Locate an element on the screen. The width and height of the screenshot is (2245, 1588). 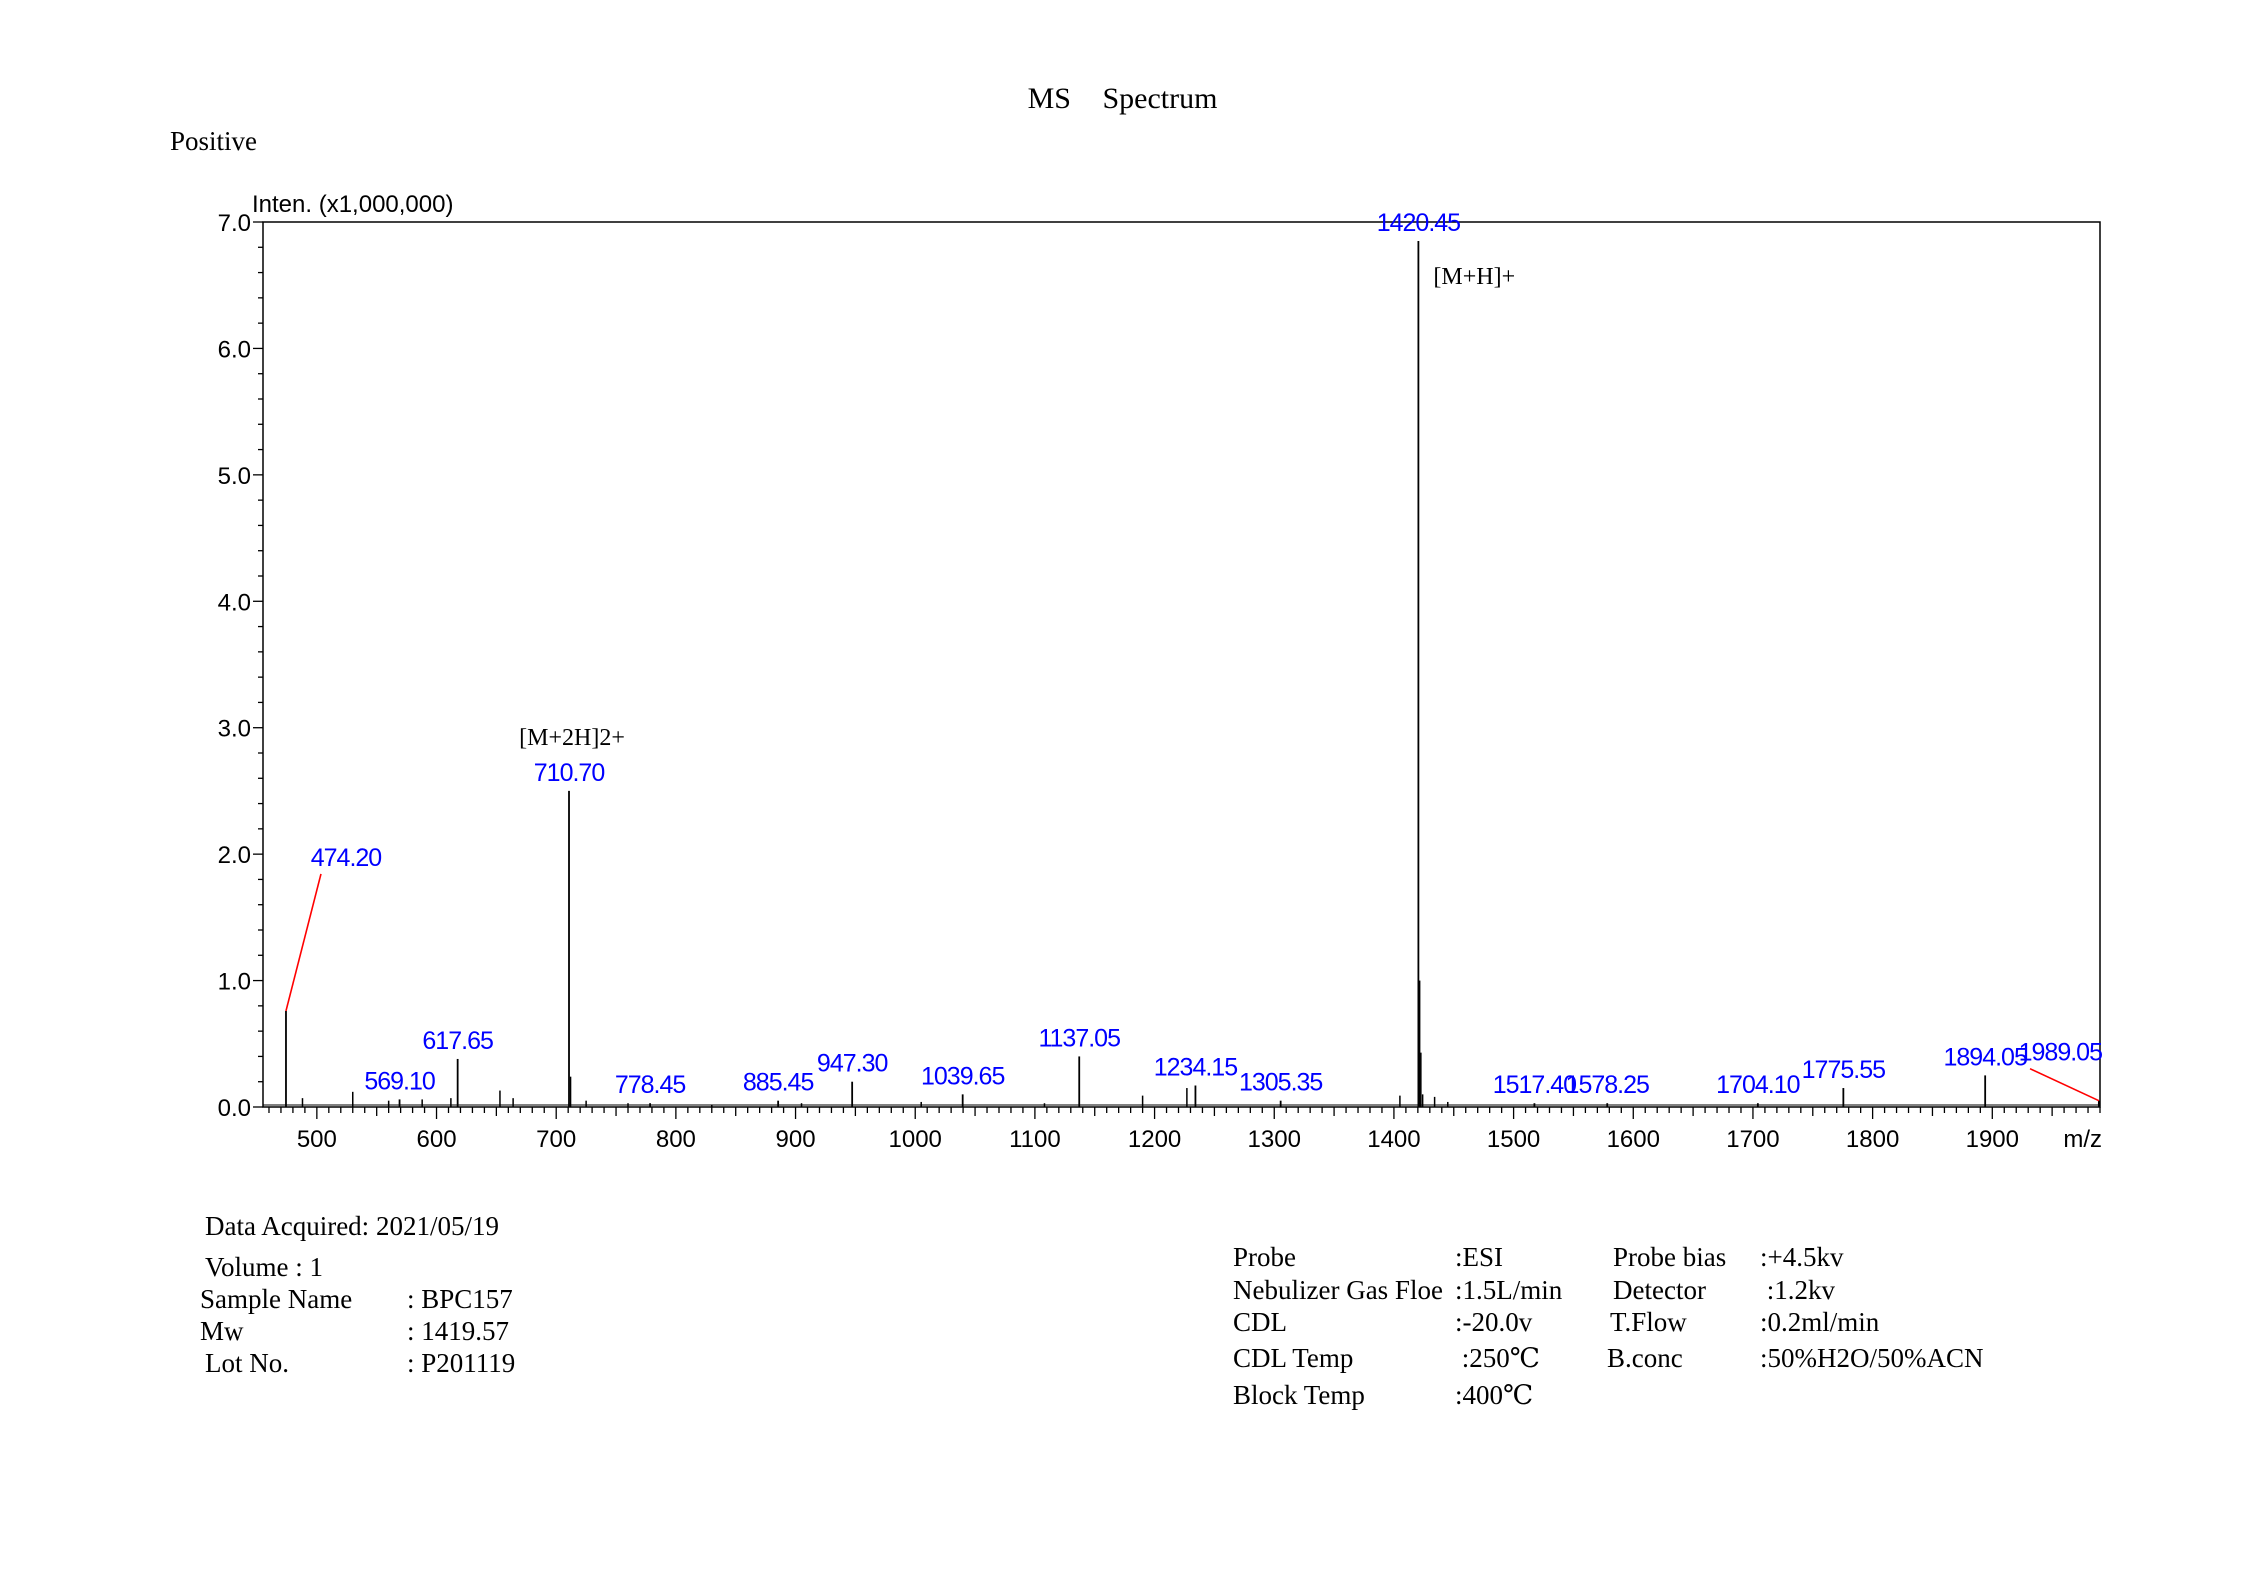
y-tick-label: 6.0 is located at coordinates (234, 349).